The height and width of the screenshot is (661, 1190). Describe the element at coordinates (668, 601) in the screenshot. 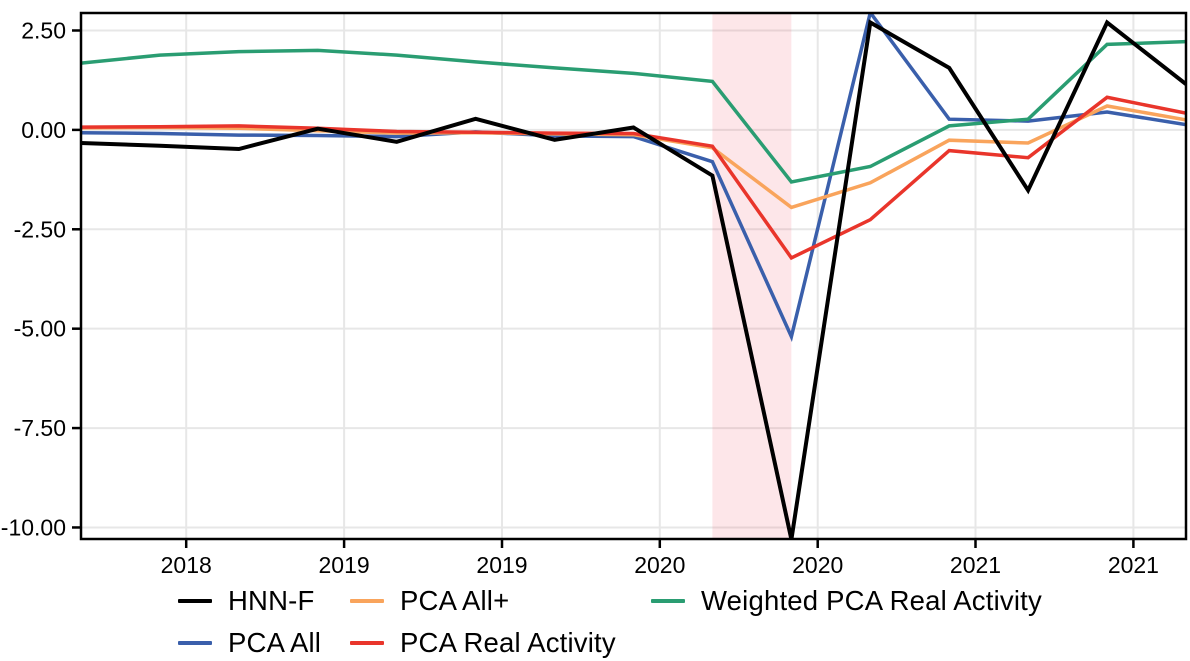

I see `legend-key-weighted-pca-real-activity` at that location.